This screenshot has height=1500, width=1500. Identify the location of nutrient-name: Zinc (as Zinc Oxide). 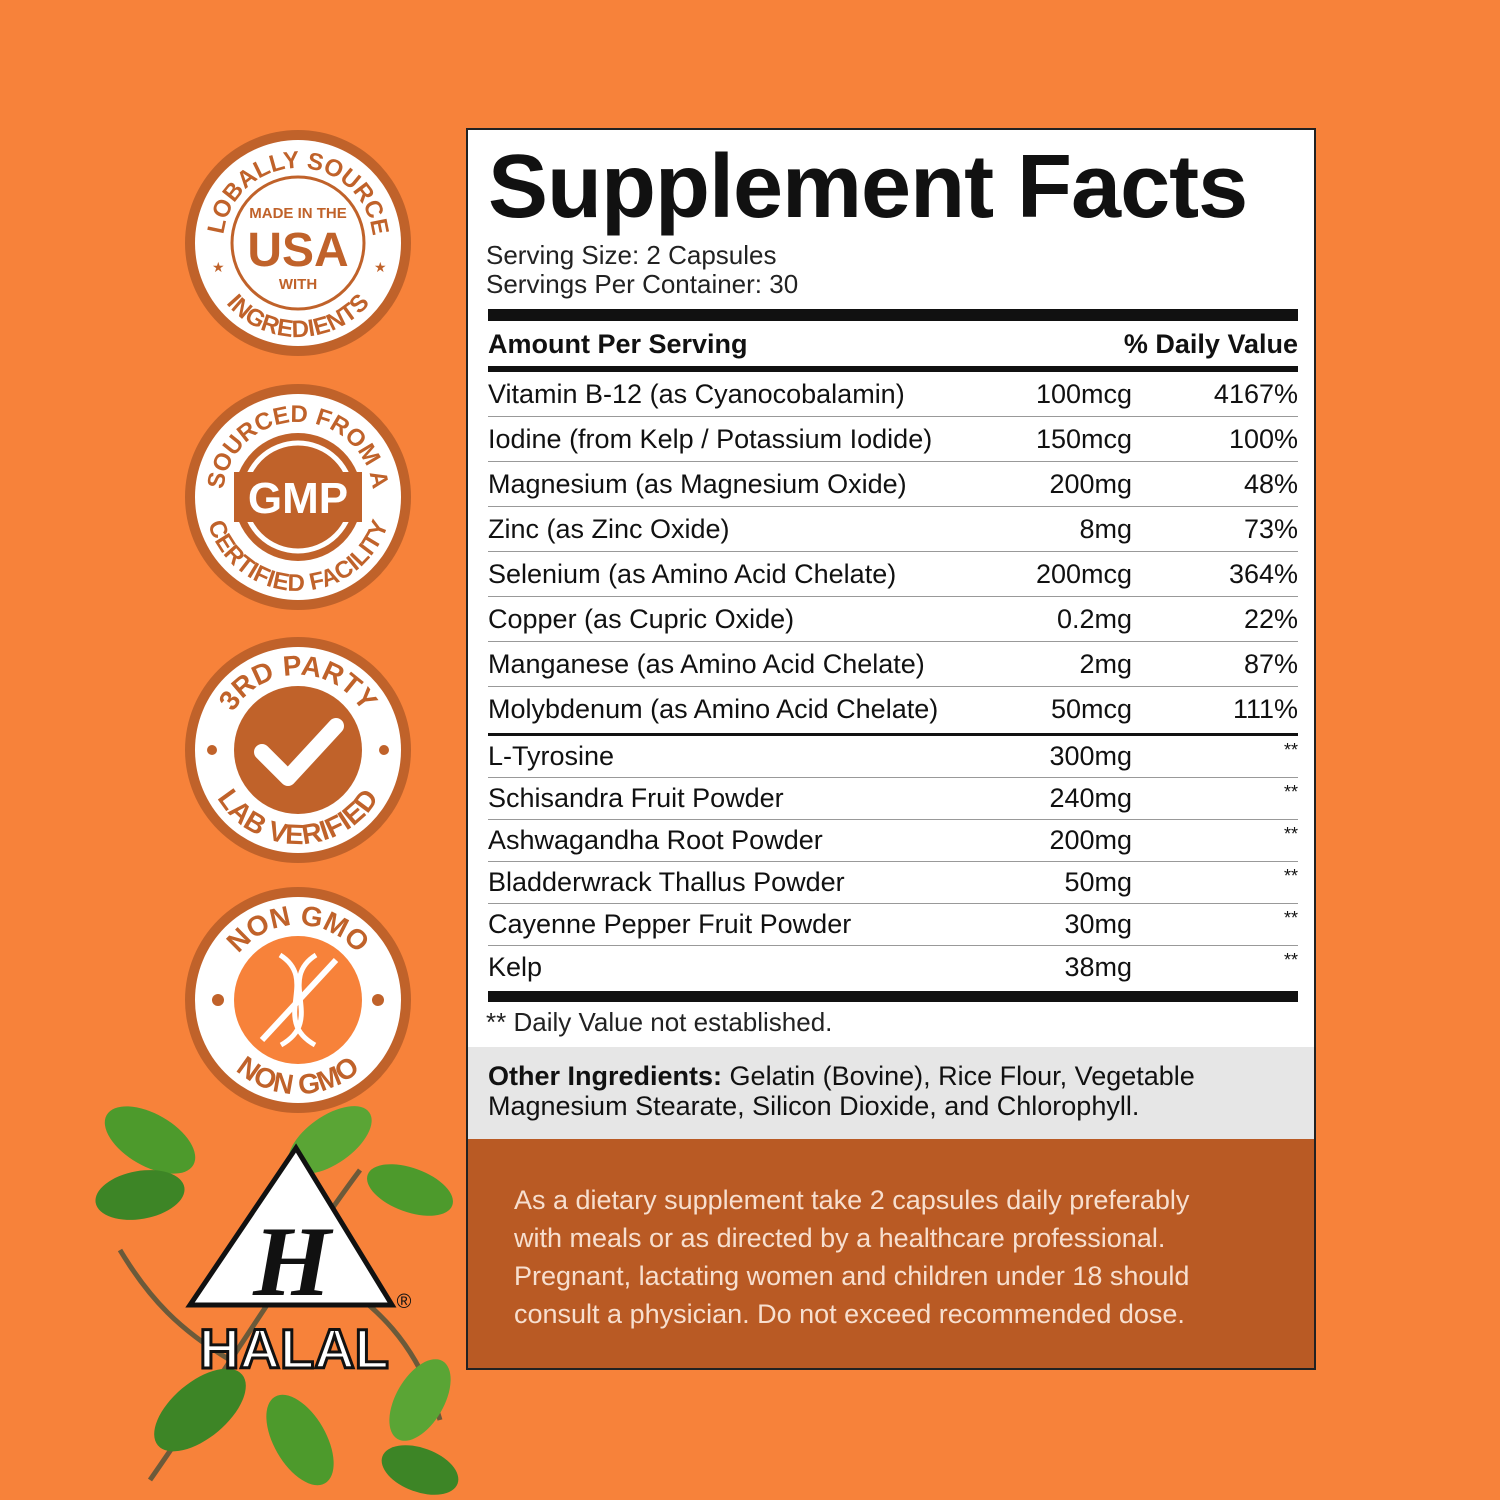
(609, 528).